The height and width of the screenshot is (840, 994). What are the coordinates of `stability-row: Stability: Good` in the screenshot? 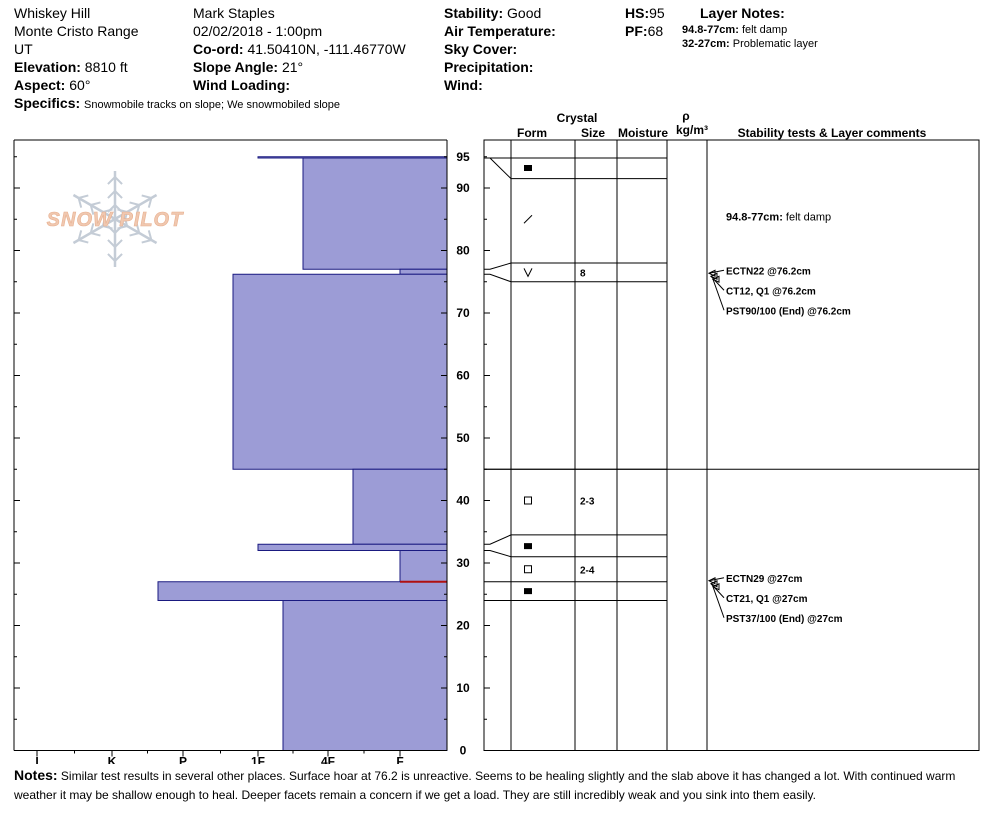 It's located at (492, 13).